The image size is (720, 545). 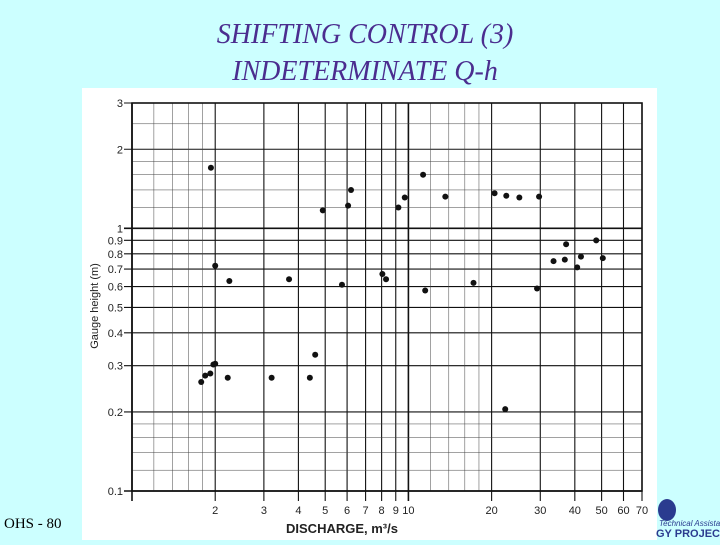 What do you see at coordinates (396, 511) in the screenshot?
I see `x-tick-label: 9` at bounding box center [396, 511].